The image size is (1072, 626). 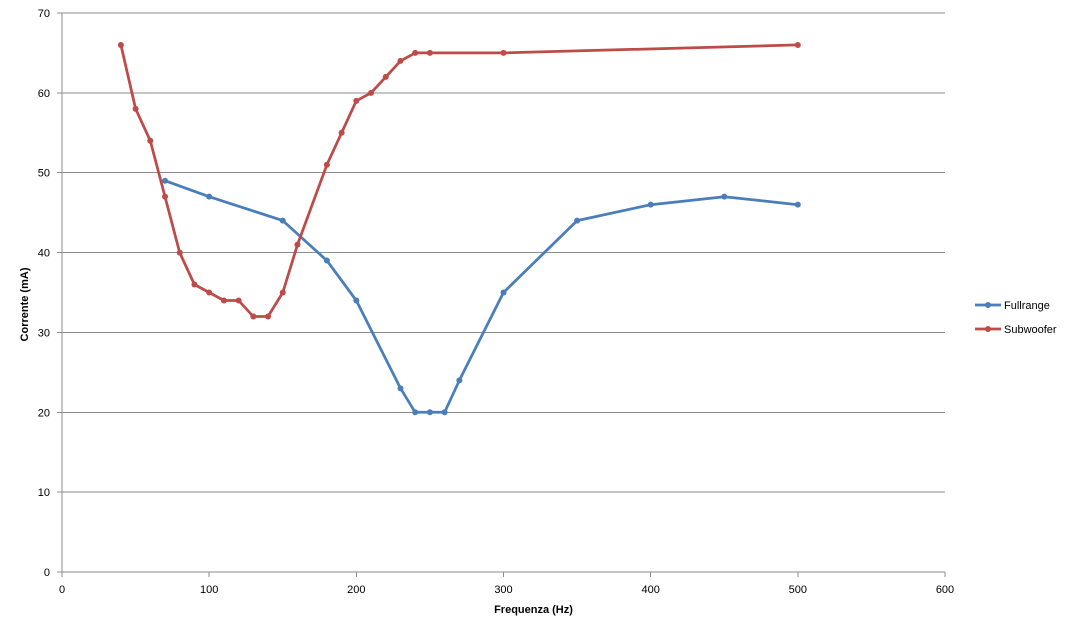 I want to click on legend-label: Subwoofer, so click(x=1030, y=330).